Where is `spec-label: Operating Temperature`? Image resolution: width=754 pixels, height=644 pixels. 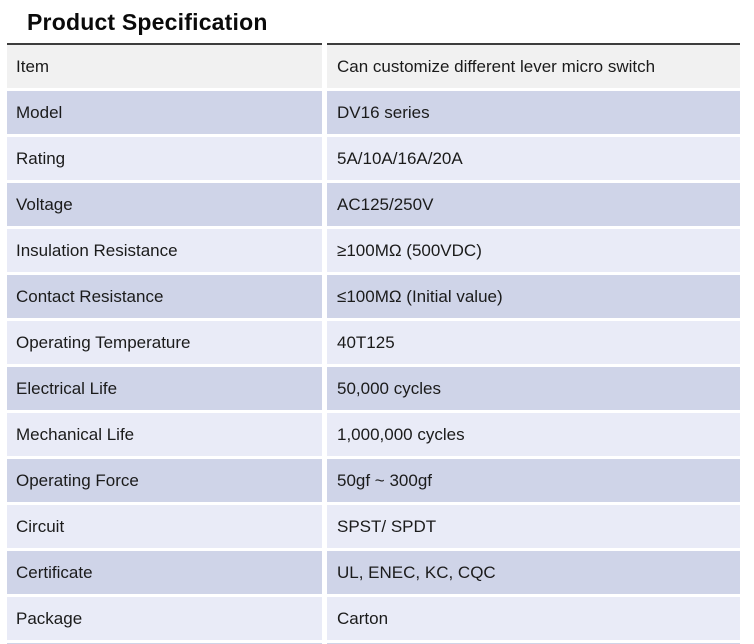 spec-label: Operating Temperature is located at coordinates (164, 342).